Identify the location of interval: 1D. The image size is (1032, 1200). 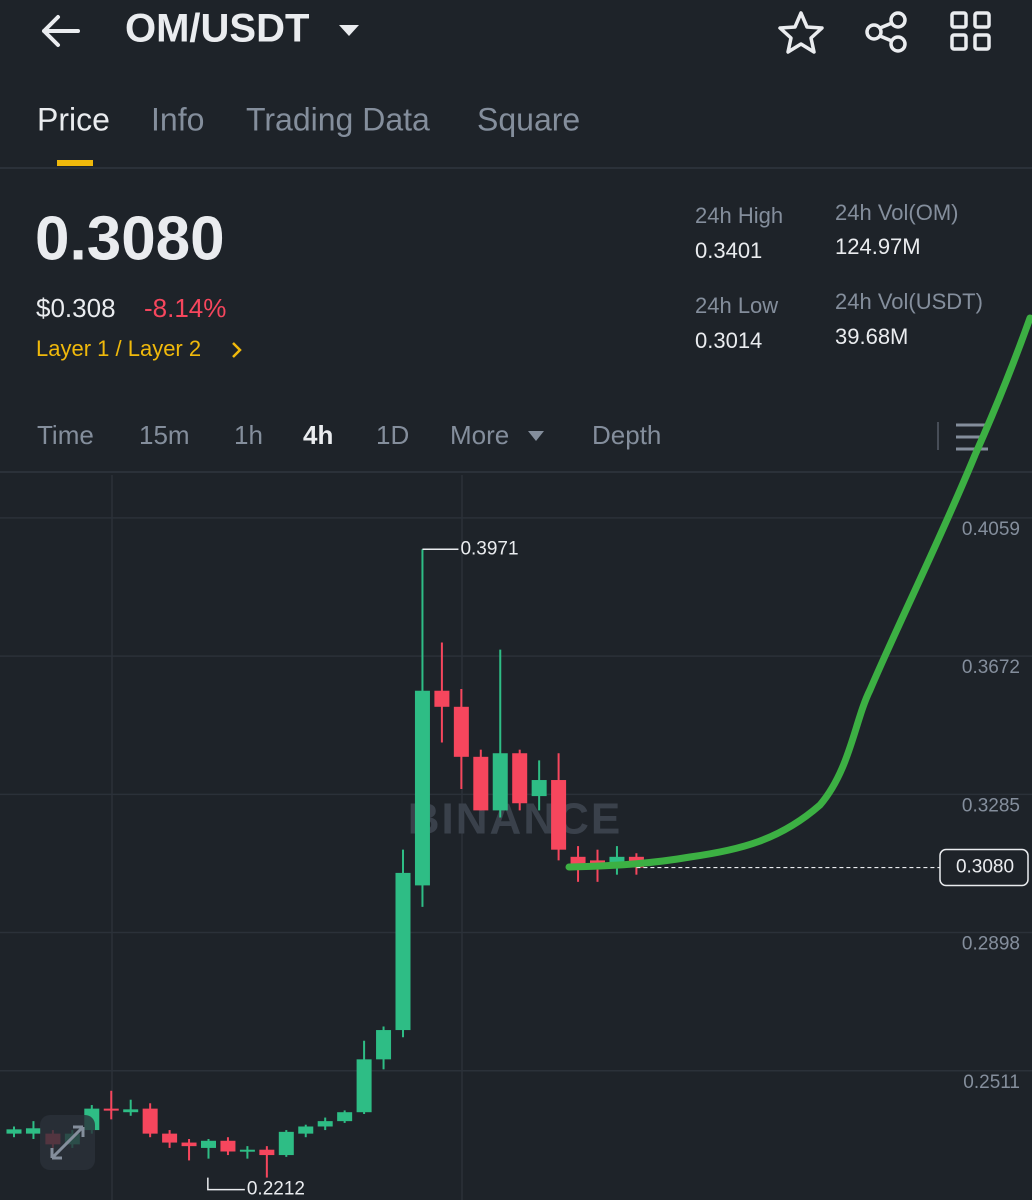
(392, 435).